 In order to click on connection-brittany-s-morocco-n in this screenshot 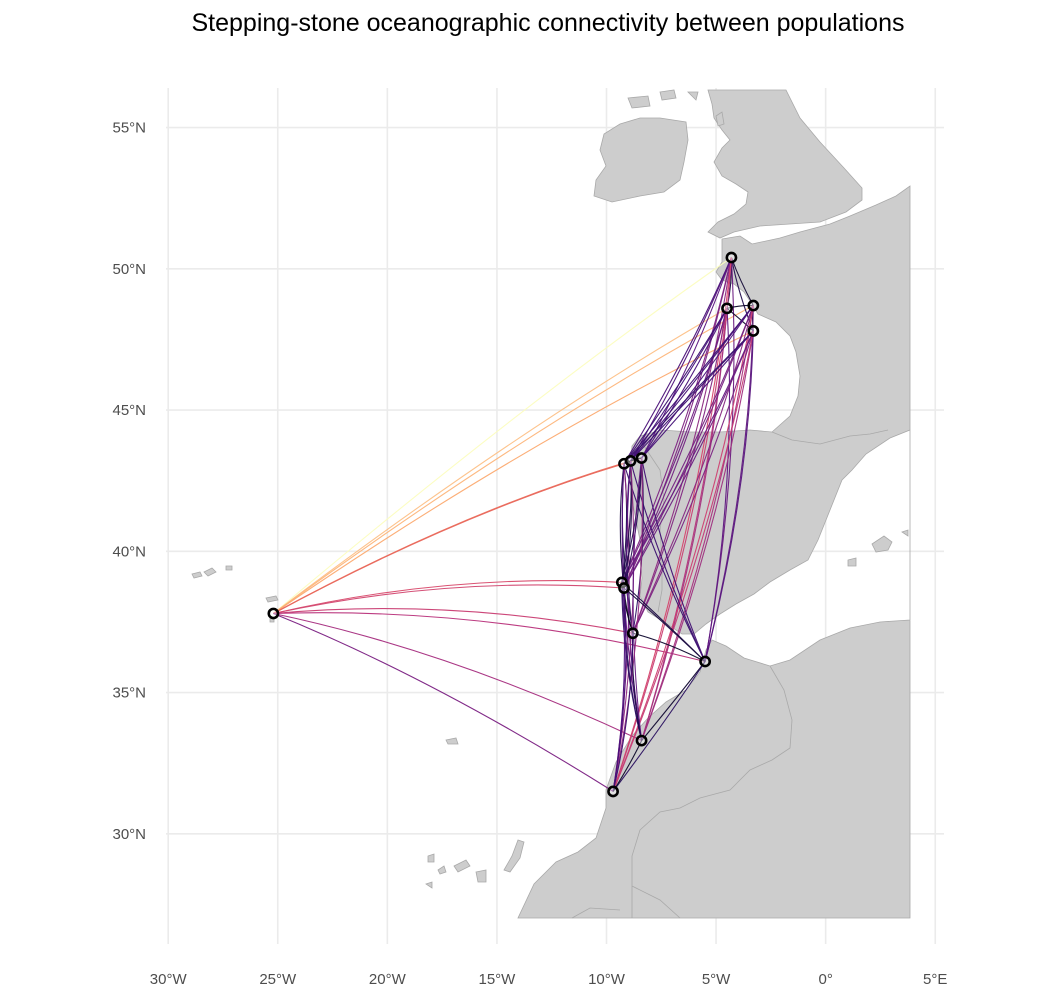, I will do `click(697, 535)`.